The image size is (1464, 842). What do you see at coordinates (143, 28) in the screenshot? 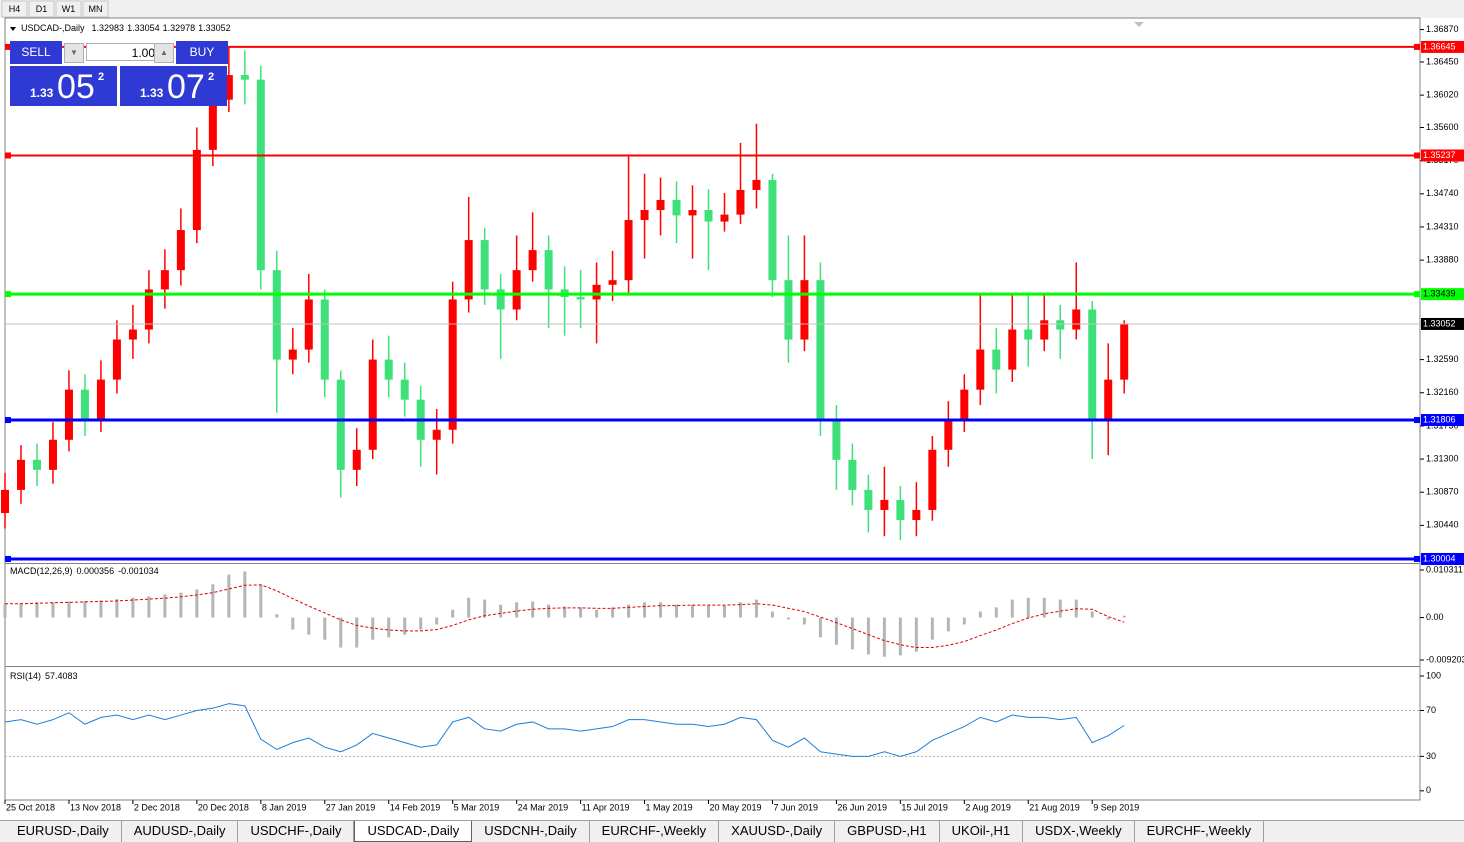
I see `ohlc-value: 1.33054` at bounding box center [143, 28].